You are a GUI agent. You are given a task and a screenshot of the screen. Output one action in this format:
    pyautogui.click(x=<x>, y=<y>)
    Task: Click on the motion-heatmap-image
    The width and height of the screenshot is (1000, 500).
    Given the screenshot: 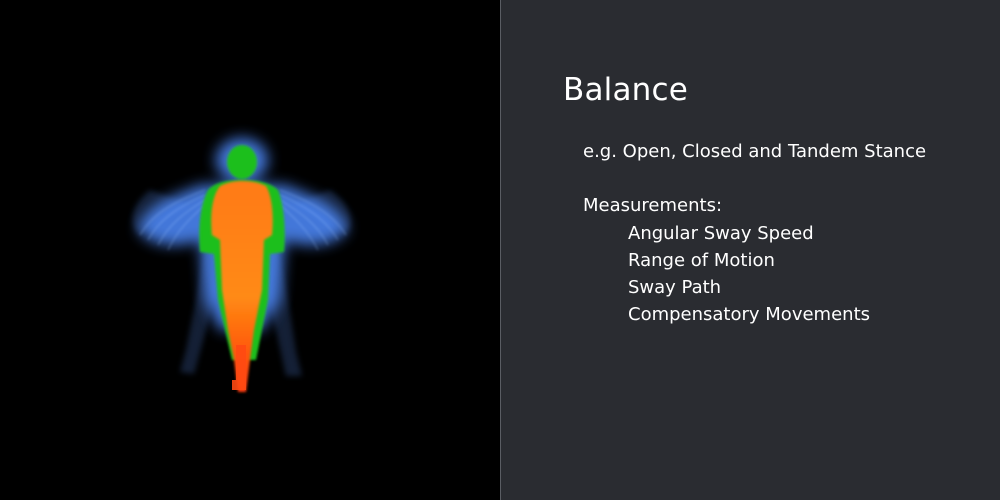 What is the action you would take?
    pyautogui.click(x=241, y=265)
    